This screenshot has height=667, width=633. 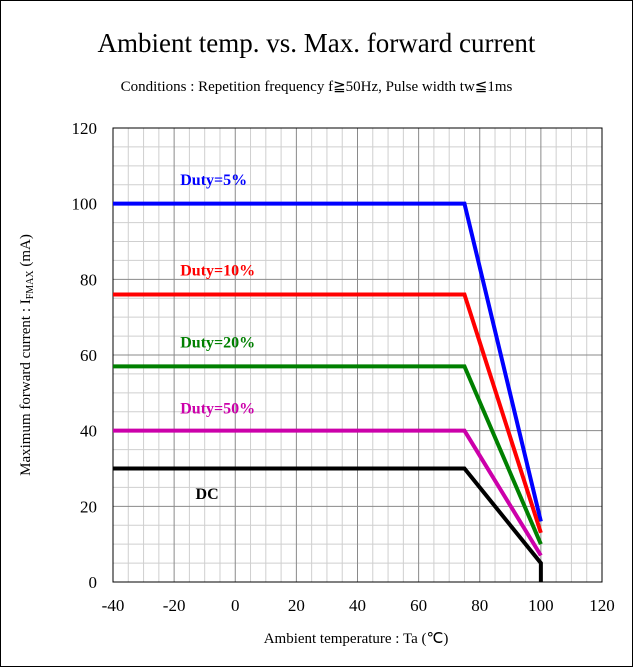 What do you see at coordinates (235, 605) in the screenshot?
I see `x-tick-label: 0` at bounding box center [235, 605].